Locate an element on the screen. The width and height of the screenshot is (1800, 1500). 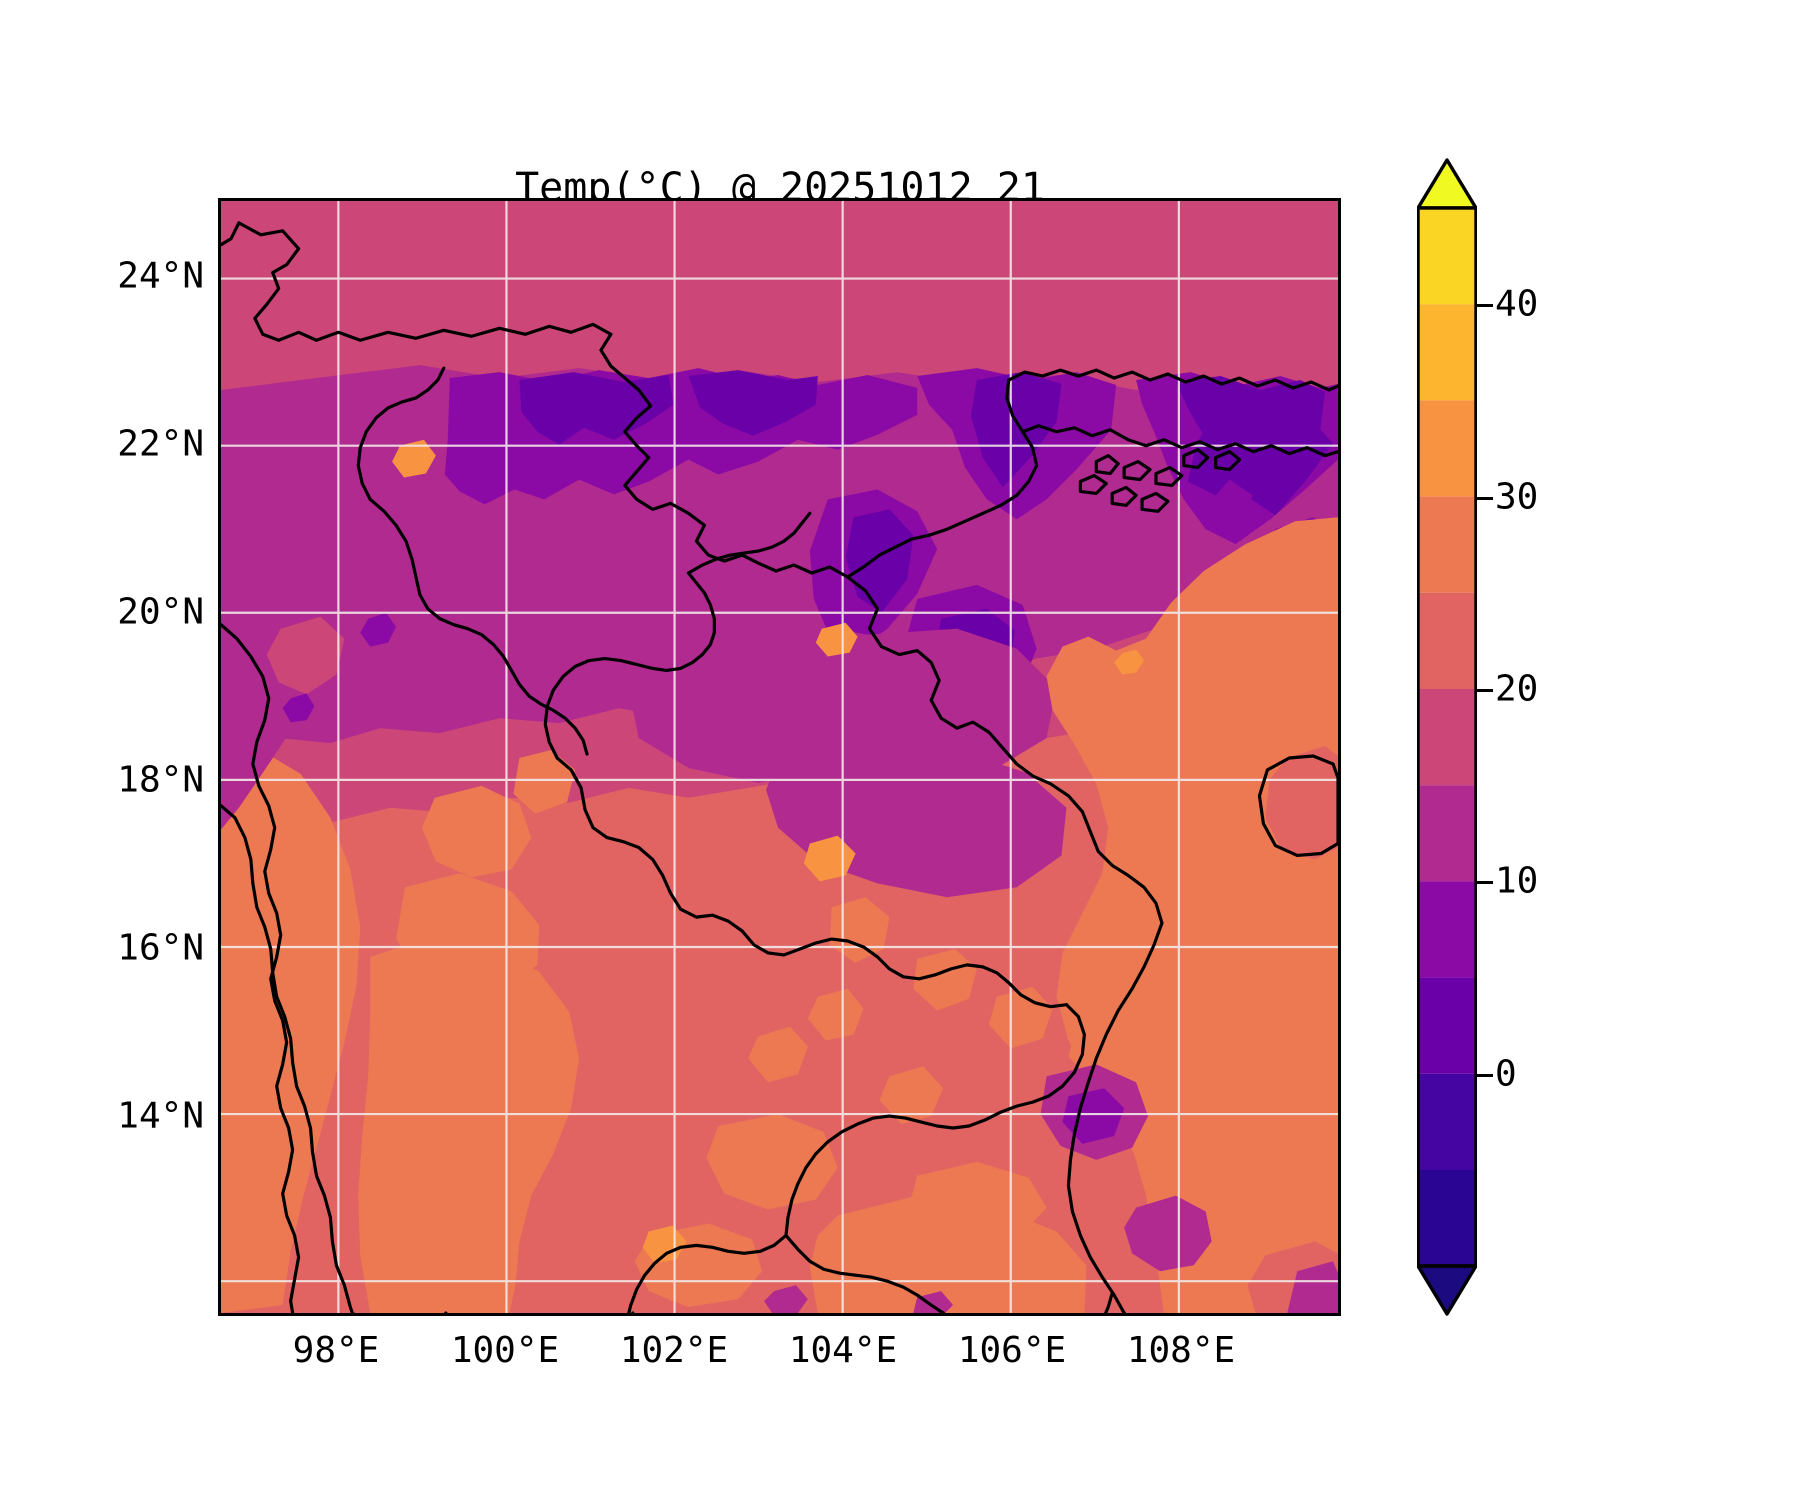
colorbar-tick-label-4: 0 is located at coordinates (1506, 1074).